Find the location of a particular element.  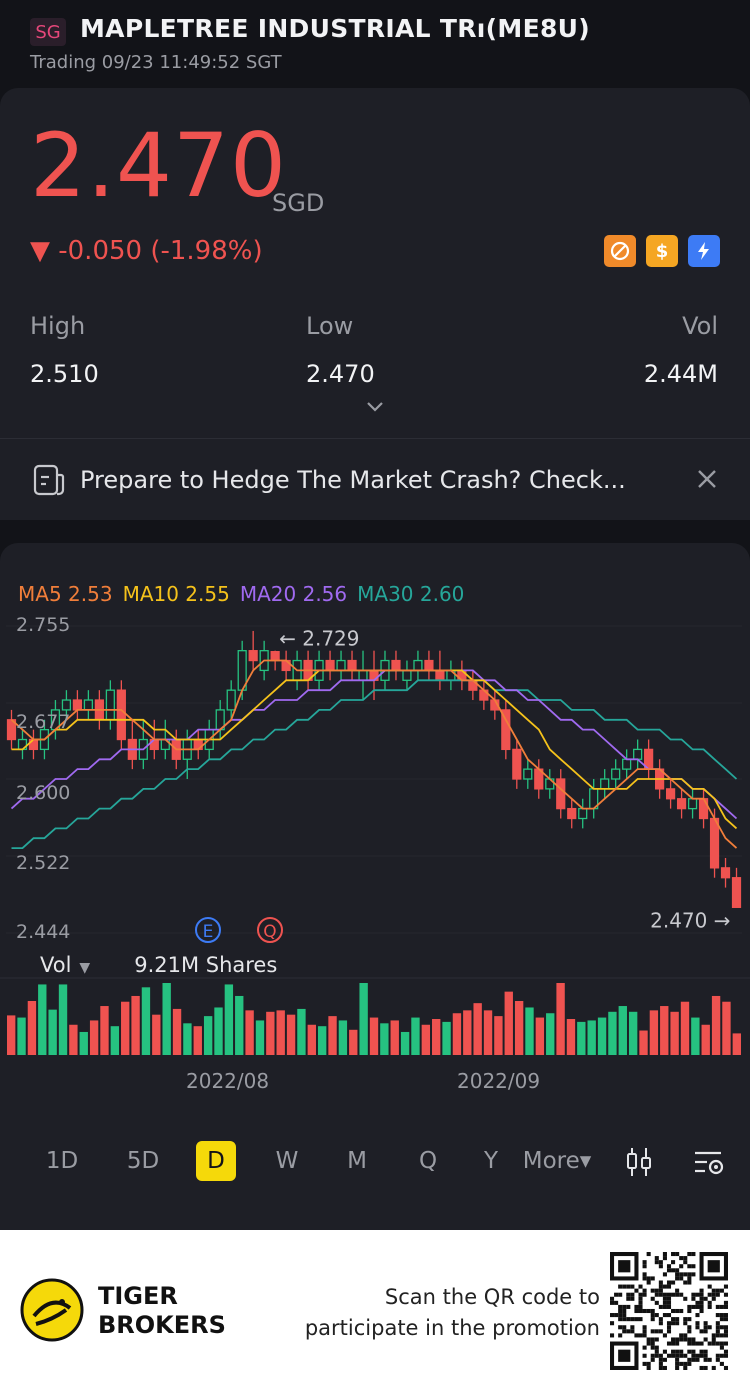

dollar-icon: $ is located at coordinates (662, 251).